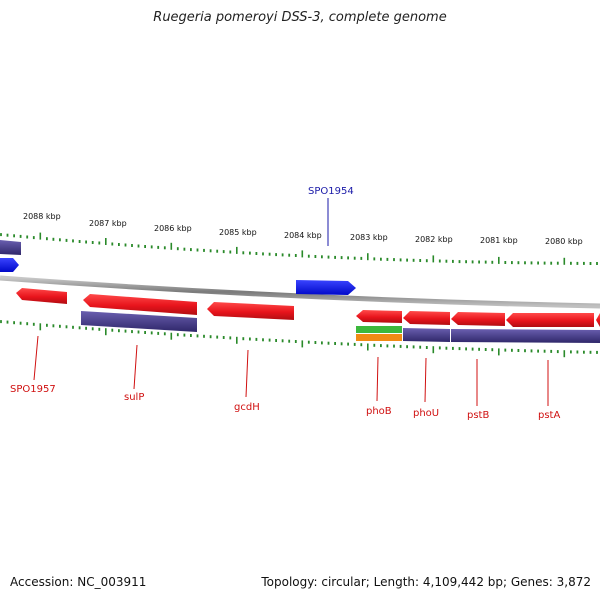  Describe the element at coordinates (42, 216) in the screenshot. I see `scale-label: 2088 kbp` at that location.